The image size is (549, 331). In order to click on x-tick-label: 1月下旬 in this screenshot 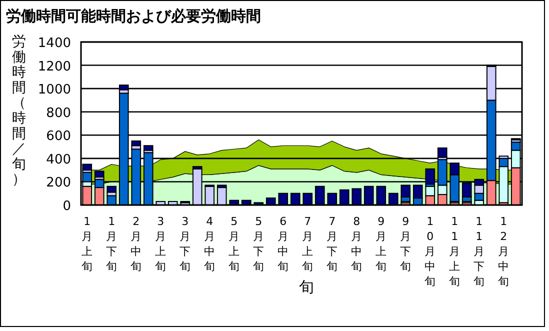, I will do `click(112, 244)`.